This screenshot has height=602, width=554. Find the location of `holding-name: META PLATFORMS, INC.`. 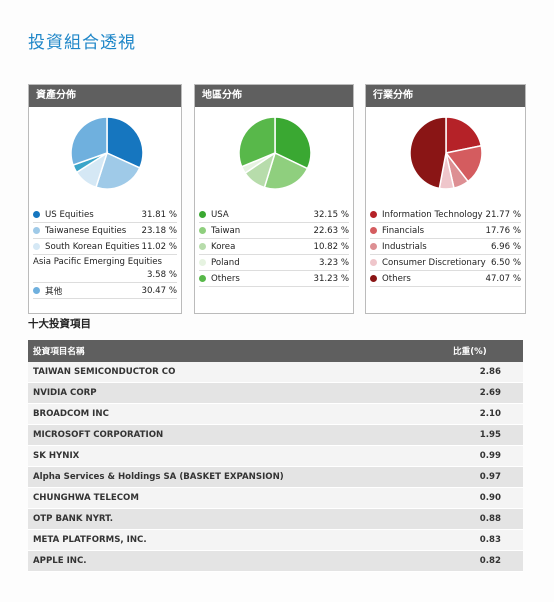

holding-name: META PLATFORMS, INC. is located at coordinates (90, 540).